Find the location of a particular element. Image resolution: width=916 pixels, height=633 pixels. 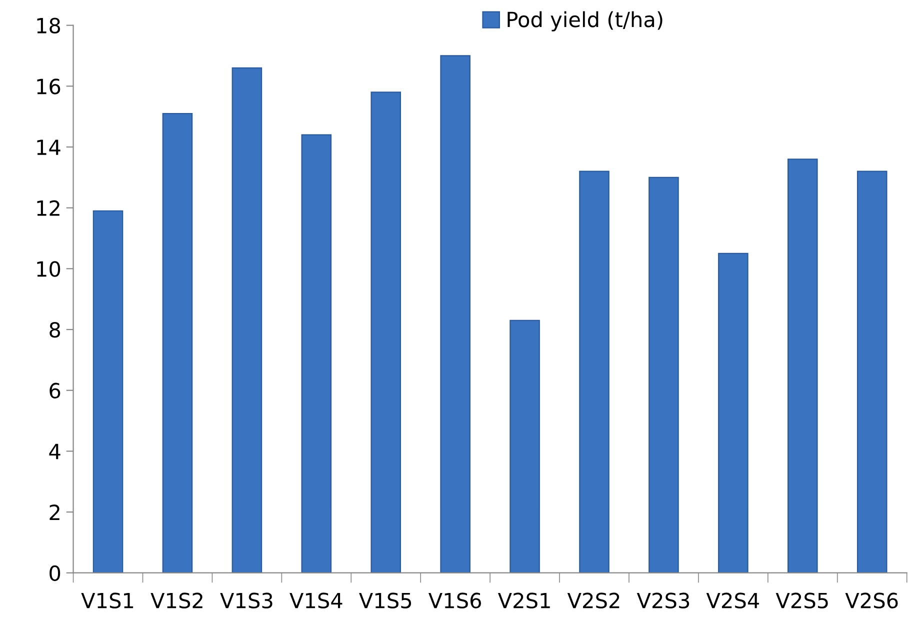

legend-label: Pod yield (t/ha) is located at coordinates (585, 21).